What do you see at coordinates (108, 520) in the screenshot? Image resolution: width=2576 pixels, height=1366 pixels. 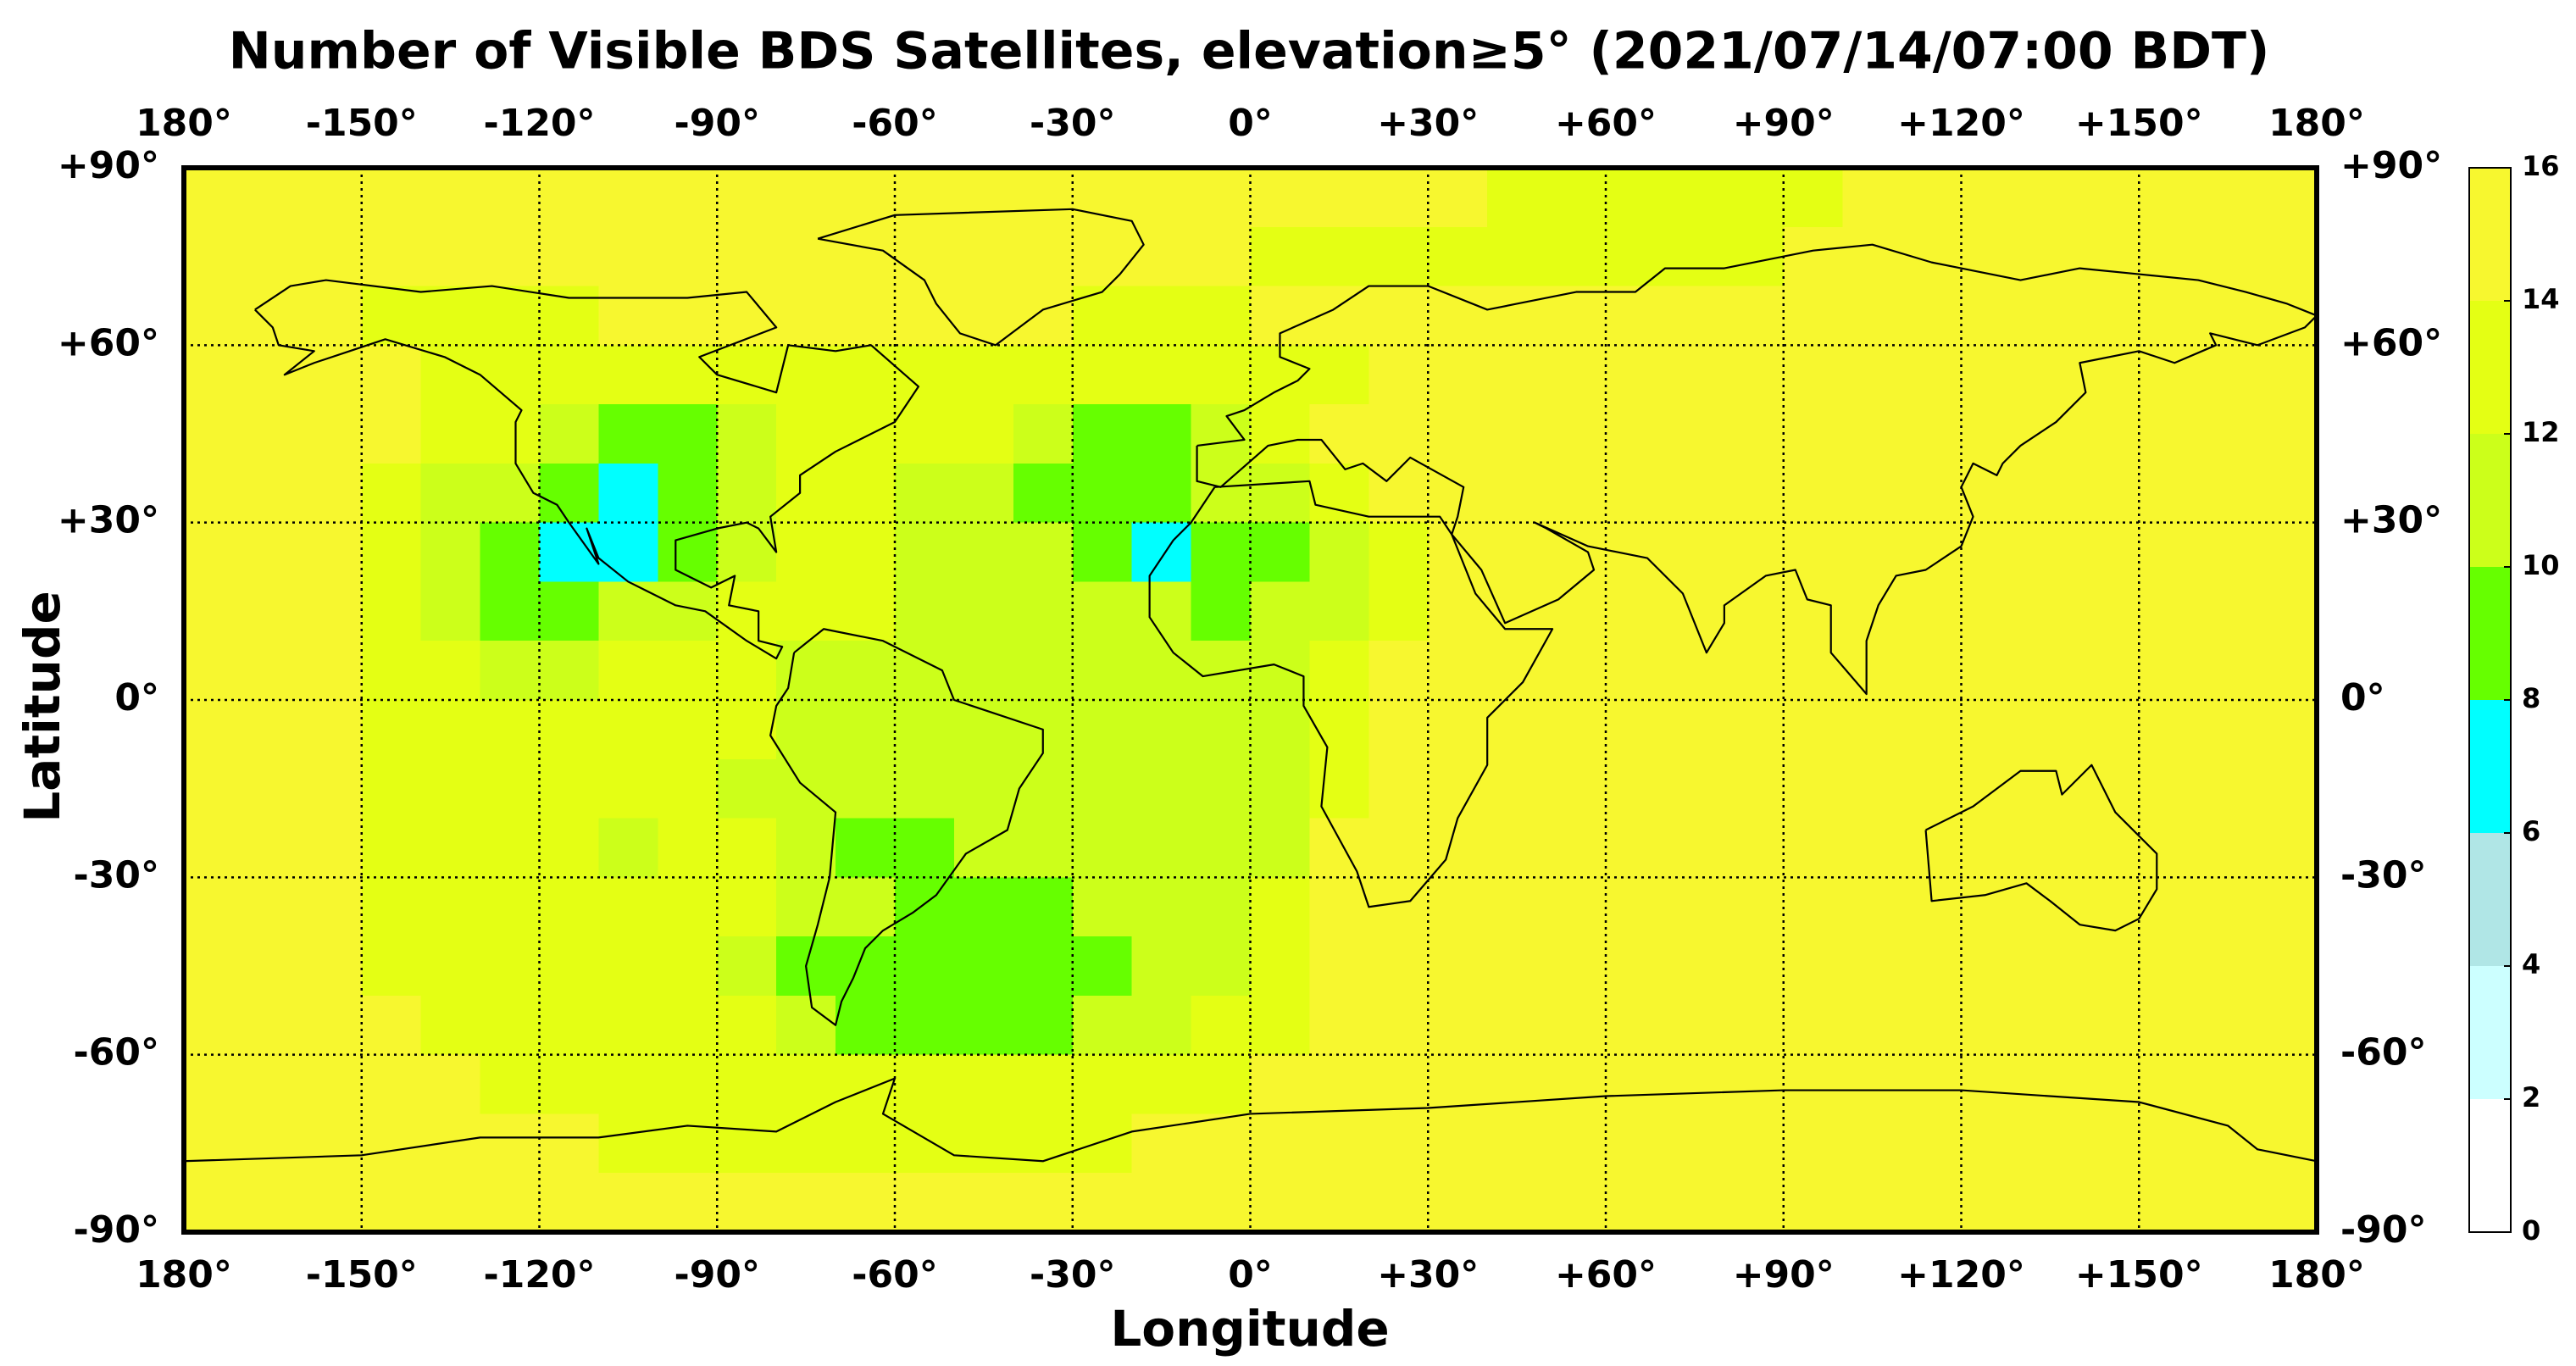 I see `y-tick-label-left: +30°` at bounding box center [108, 520].